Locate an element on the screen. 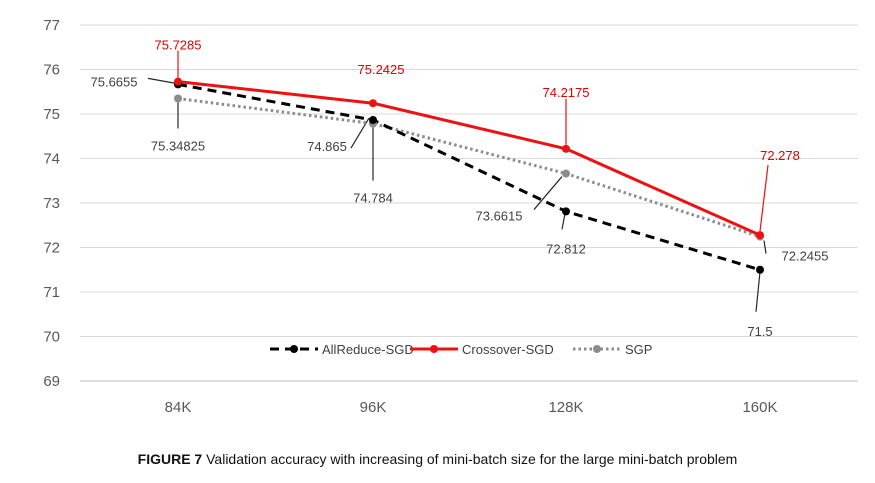  x-tick-label: 96K is located at coordinates (373, 407).